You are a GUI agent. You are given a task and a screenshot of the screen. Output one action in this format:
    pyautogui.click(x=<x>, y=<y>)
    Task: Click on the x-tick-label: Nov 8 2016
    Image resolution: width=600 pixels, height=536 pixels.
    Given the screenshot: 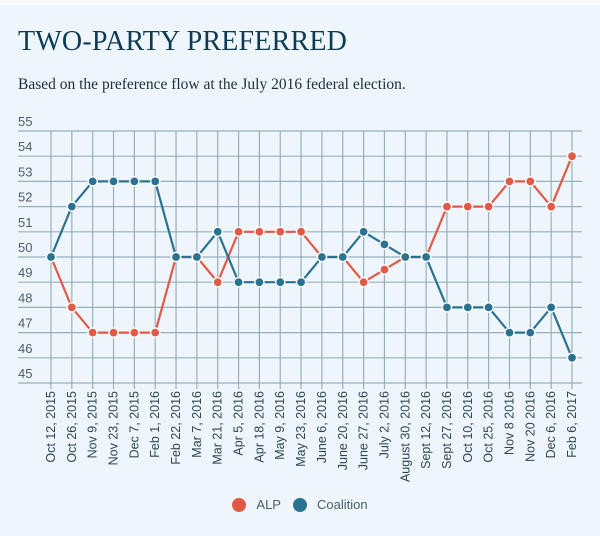 What is the action you would take?
    pyautogui.click(x=509, y=423)
    